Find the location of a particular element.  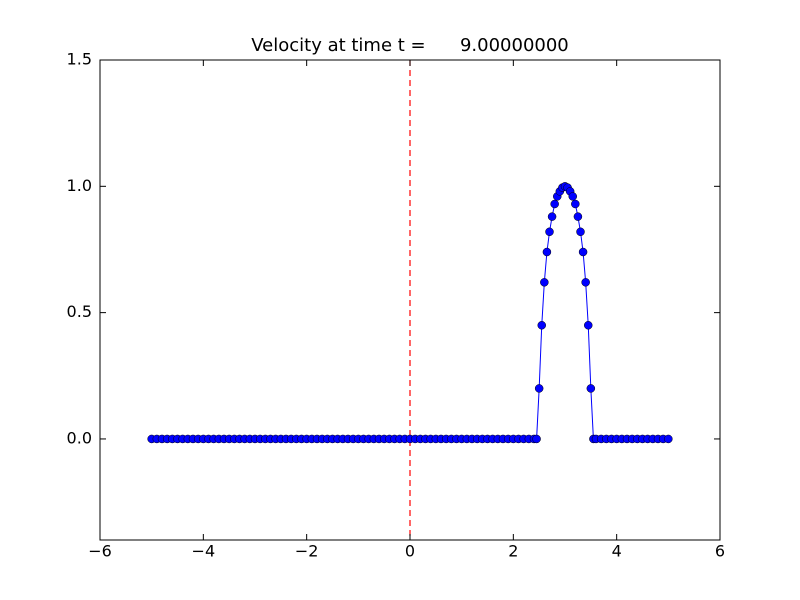

y-tick-label: 0.0 is located at coordinates (79, 437).